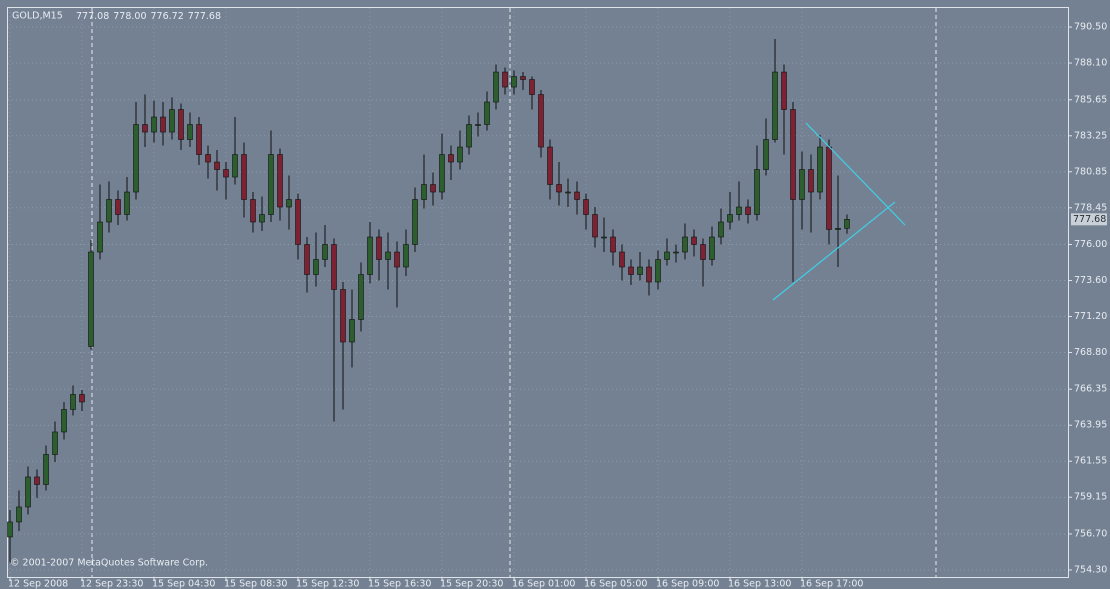 The height and width of the screenshot is (589, 1110). What do you see at coordinates (255, 584) in the screenshot?
I see `x-tick-label: 15 Sep 08:30` at bounding box center [255, 584].